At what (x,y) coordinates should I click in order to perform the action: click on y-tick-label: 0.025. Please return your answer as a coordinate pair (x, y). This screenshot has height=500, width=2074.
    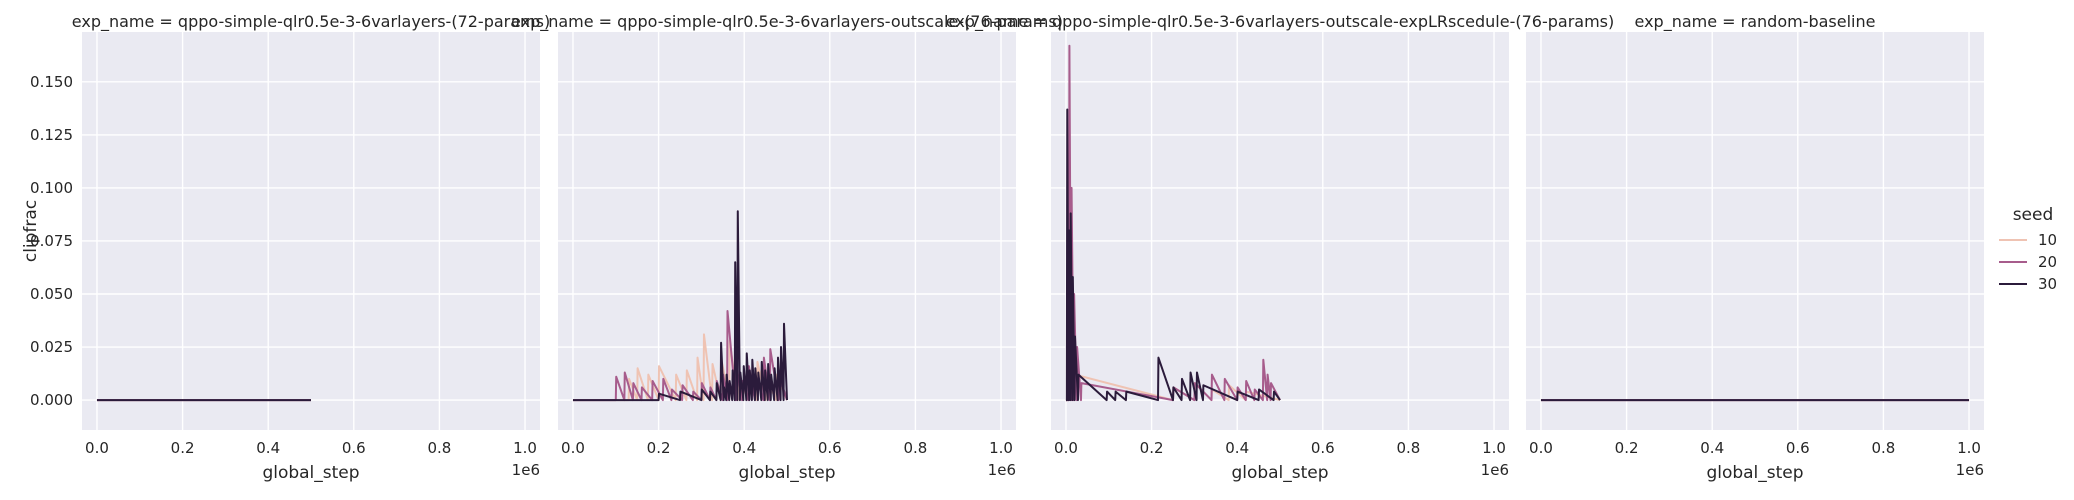
    Looking at the image, I should click on (51, 347).